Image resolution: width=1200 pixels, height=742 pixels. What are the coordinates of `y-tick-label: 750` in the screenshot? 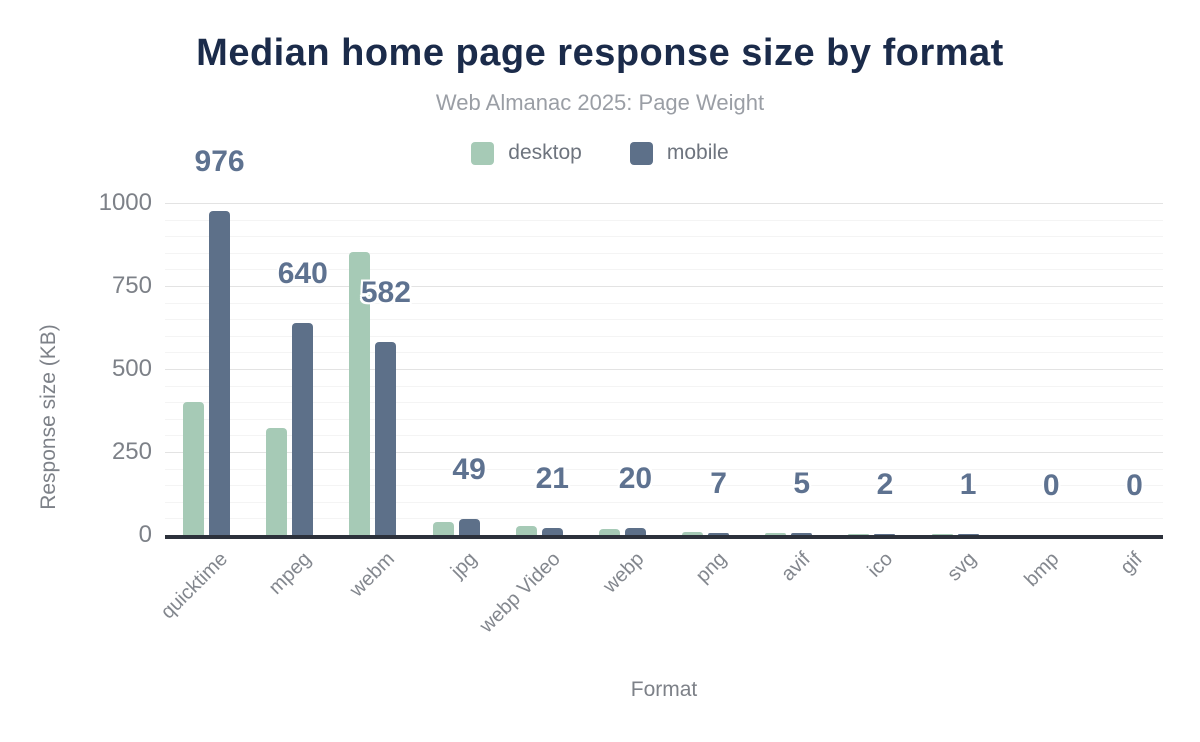 It's located at (131, 285).